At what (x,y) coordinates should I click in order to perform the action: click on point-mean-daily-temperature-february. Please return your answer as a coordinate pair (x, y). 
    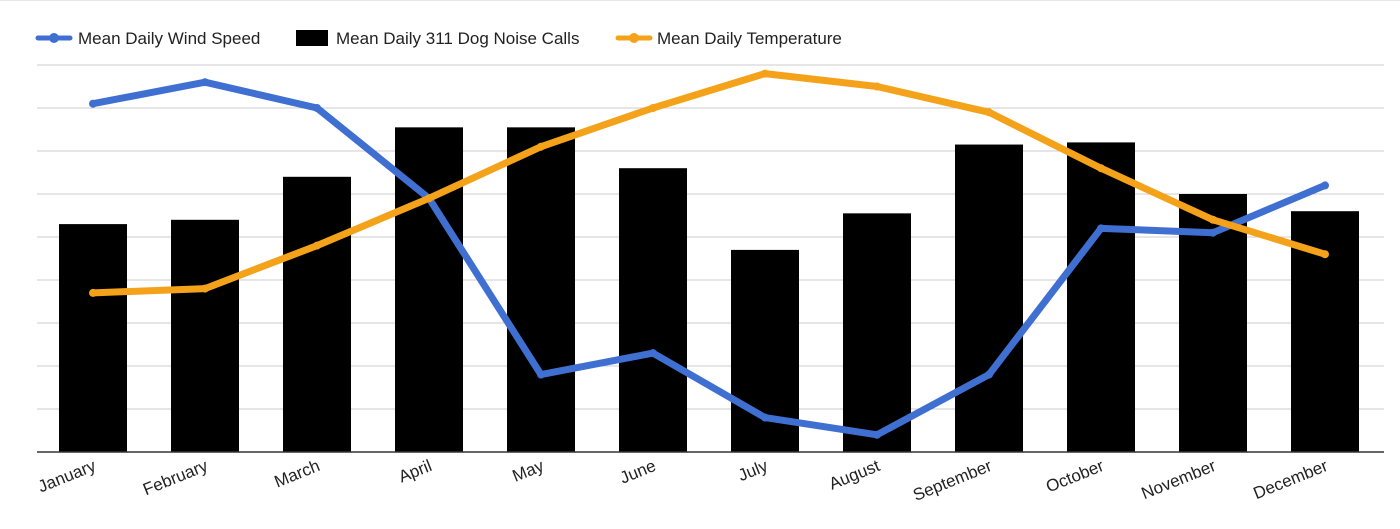
    Looking at the image, I should click on (205, 288).